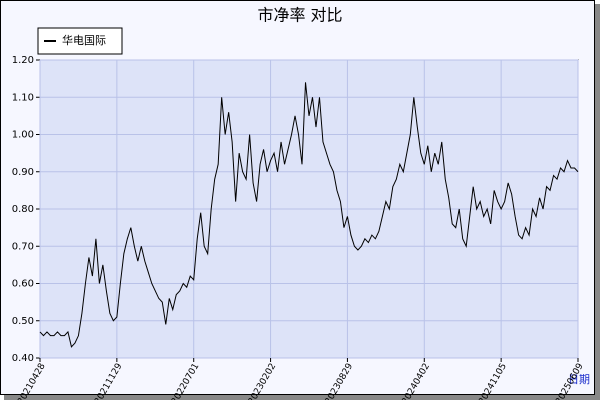 The width and height of the screenshot is (600, 400). What do you see at coordinates (23, 172) in the screenshot?
I see `y-tick-label: 0.90` at bounding box center [23, 172].